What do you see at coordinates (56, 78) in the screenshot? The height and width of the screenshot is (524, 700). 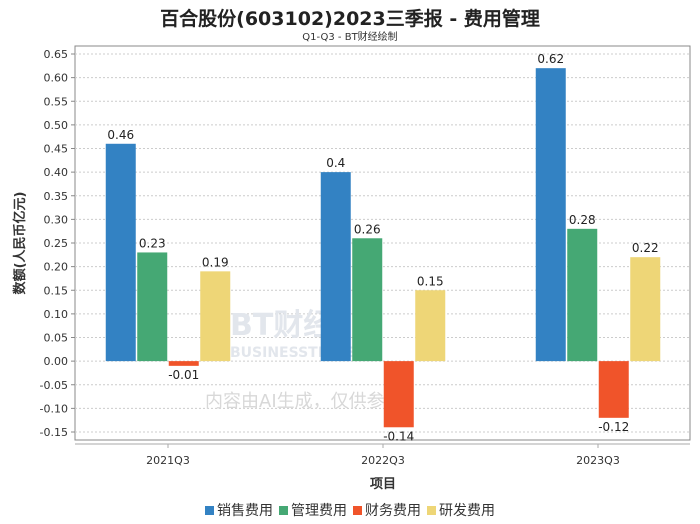 I see `y-tick-label: 0.60` at bounding box center [56, 78].